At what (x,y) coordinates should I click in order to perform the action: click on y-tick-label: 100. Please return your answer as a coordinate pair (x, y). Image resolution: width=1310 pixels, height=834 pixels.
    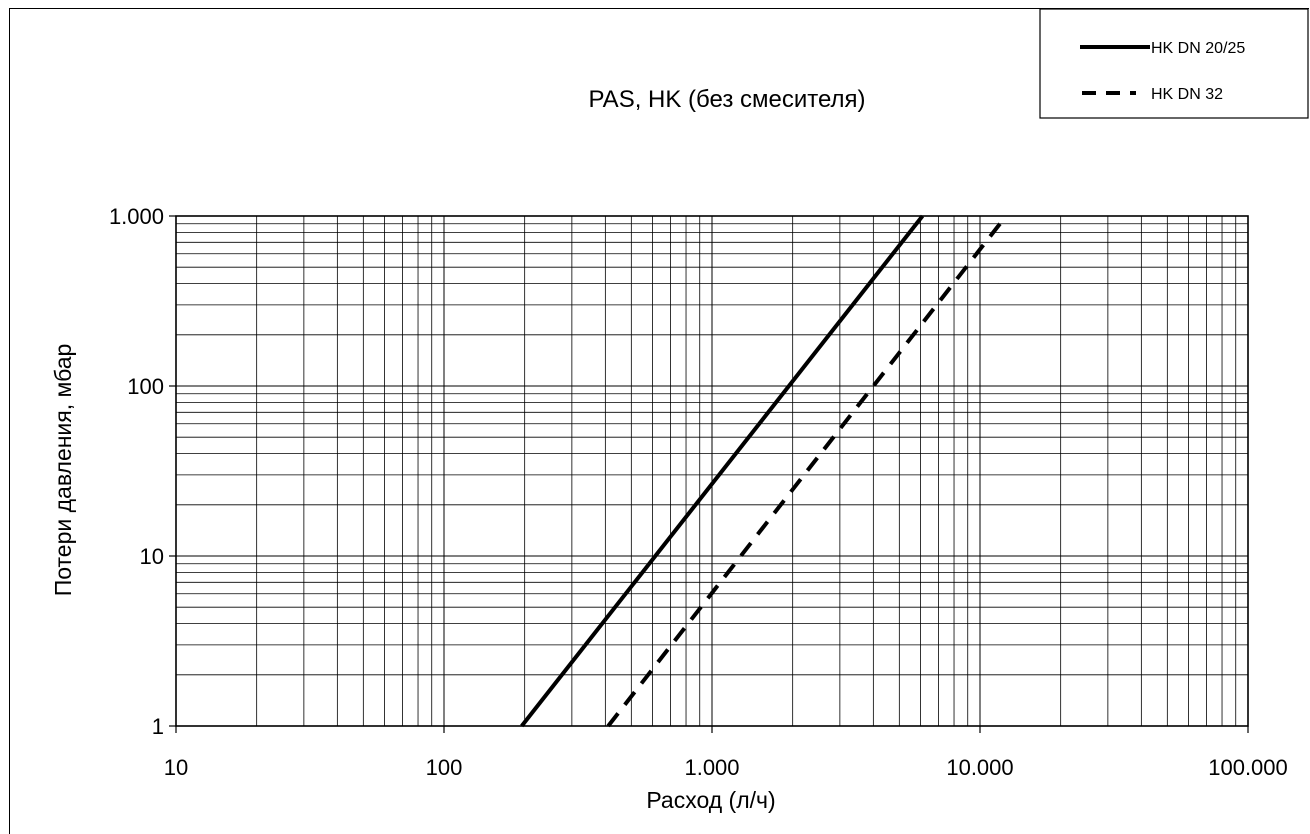
    Looking at the image, I should click on (145, 386).